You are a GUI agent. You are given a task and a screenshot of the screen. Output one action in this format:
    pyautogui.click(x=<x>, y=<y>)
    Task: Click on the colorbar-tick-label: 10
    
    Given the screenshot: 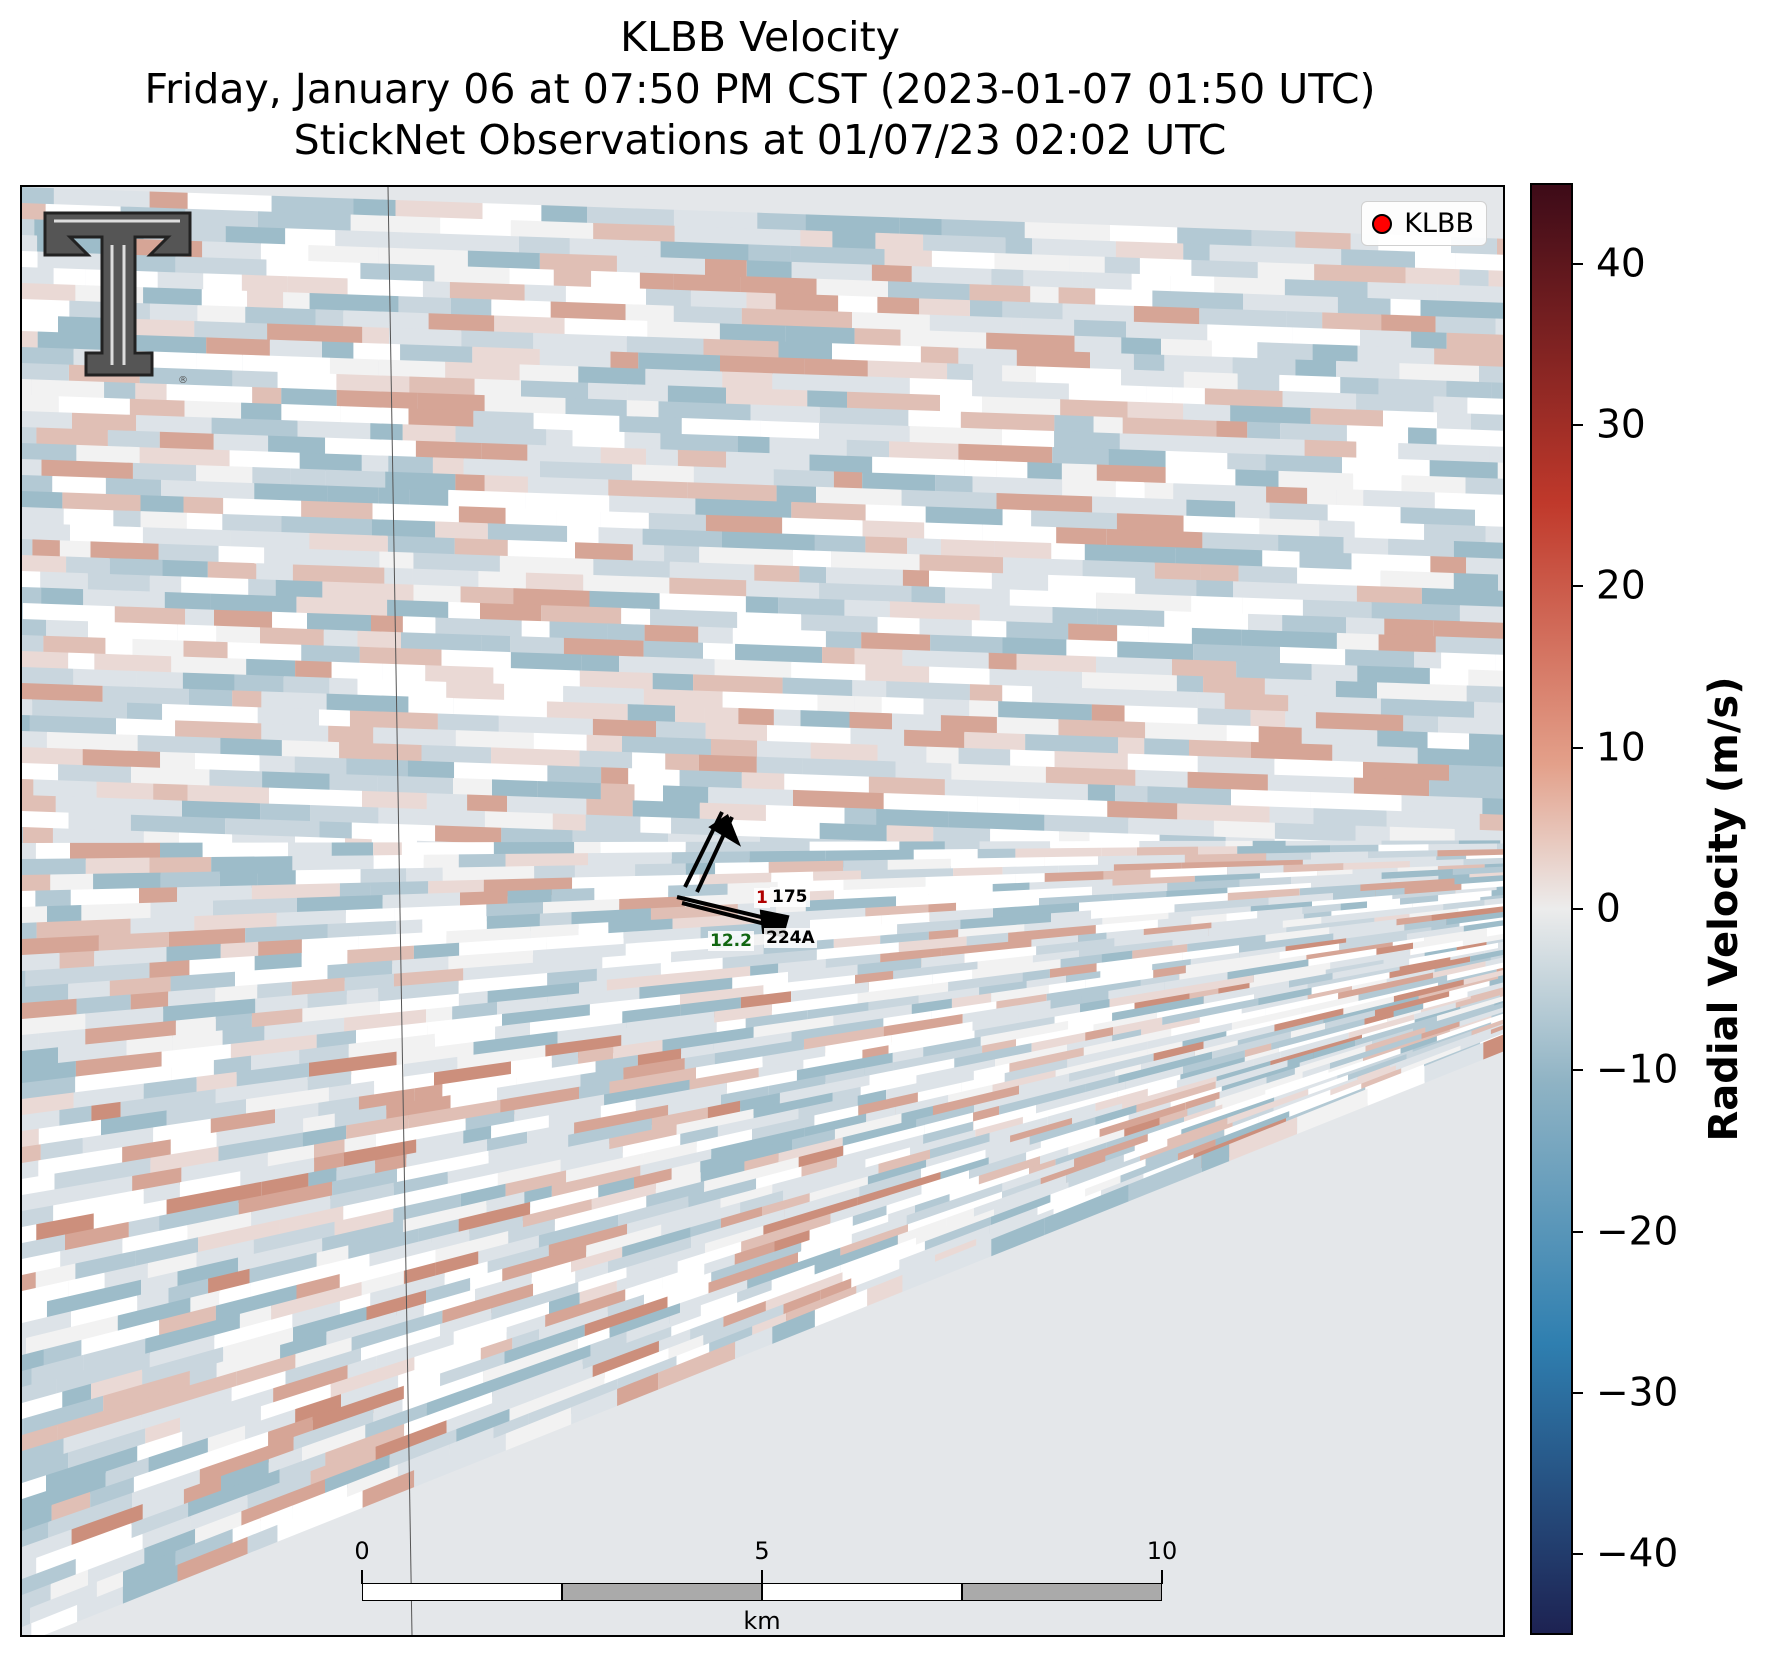 What is the action you would take?
    pyautogui.click(x=1621, y=748)
    